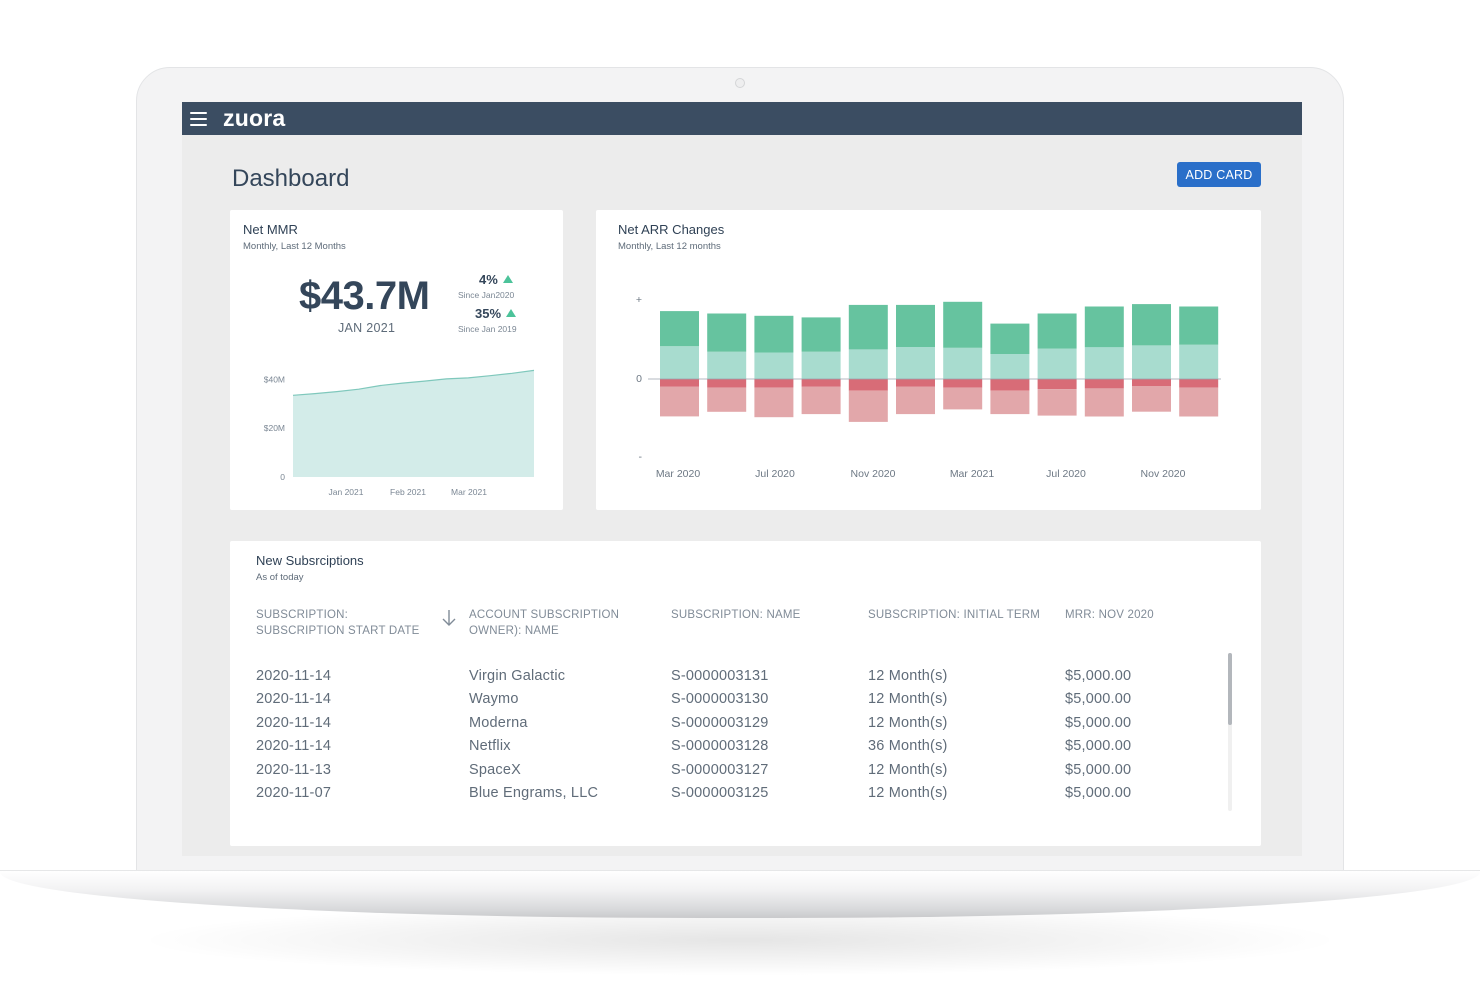  Describe the element at coordinates (254, 118) in the screenshot. I see `zuora-logo: zuora` at that location.